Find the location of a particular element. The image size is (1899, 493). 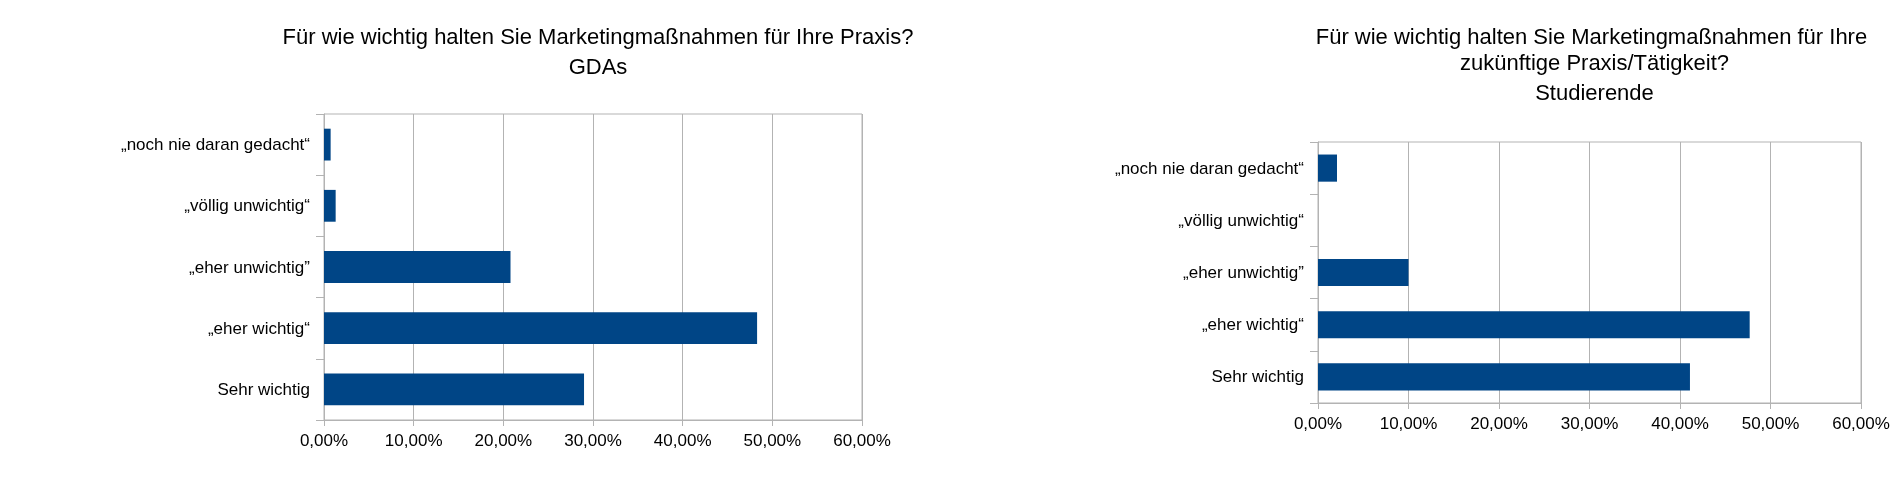

chart-title: Für wie wichtig halten Sie Marketingmaßnahmen für Ihre zukünftige Praxis/Tätigkeit? is located at coordinates (1594, 49).